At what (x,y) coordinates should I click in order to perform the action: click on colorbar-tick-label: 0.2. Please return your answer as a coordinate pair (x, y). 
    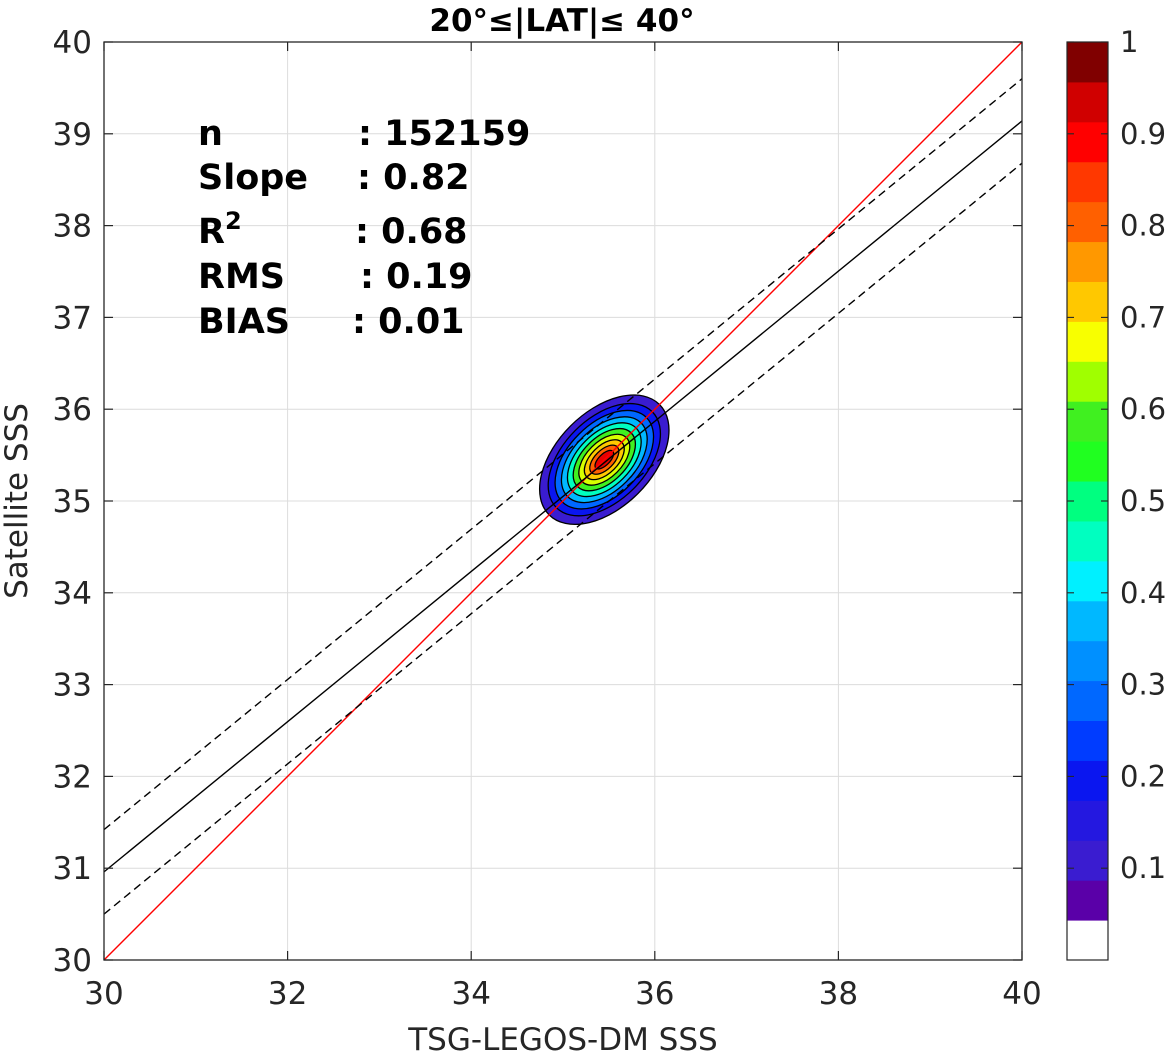
    Looking at the image, I should click on (1143, 776).